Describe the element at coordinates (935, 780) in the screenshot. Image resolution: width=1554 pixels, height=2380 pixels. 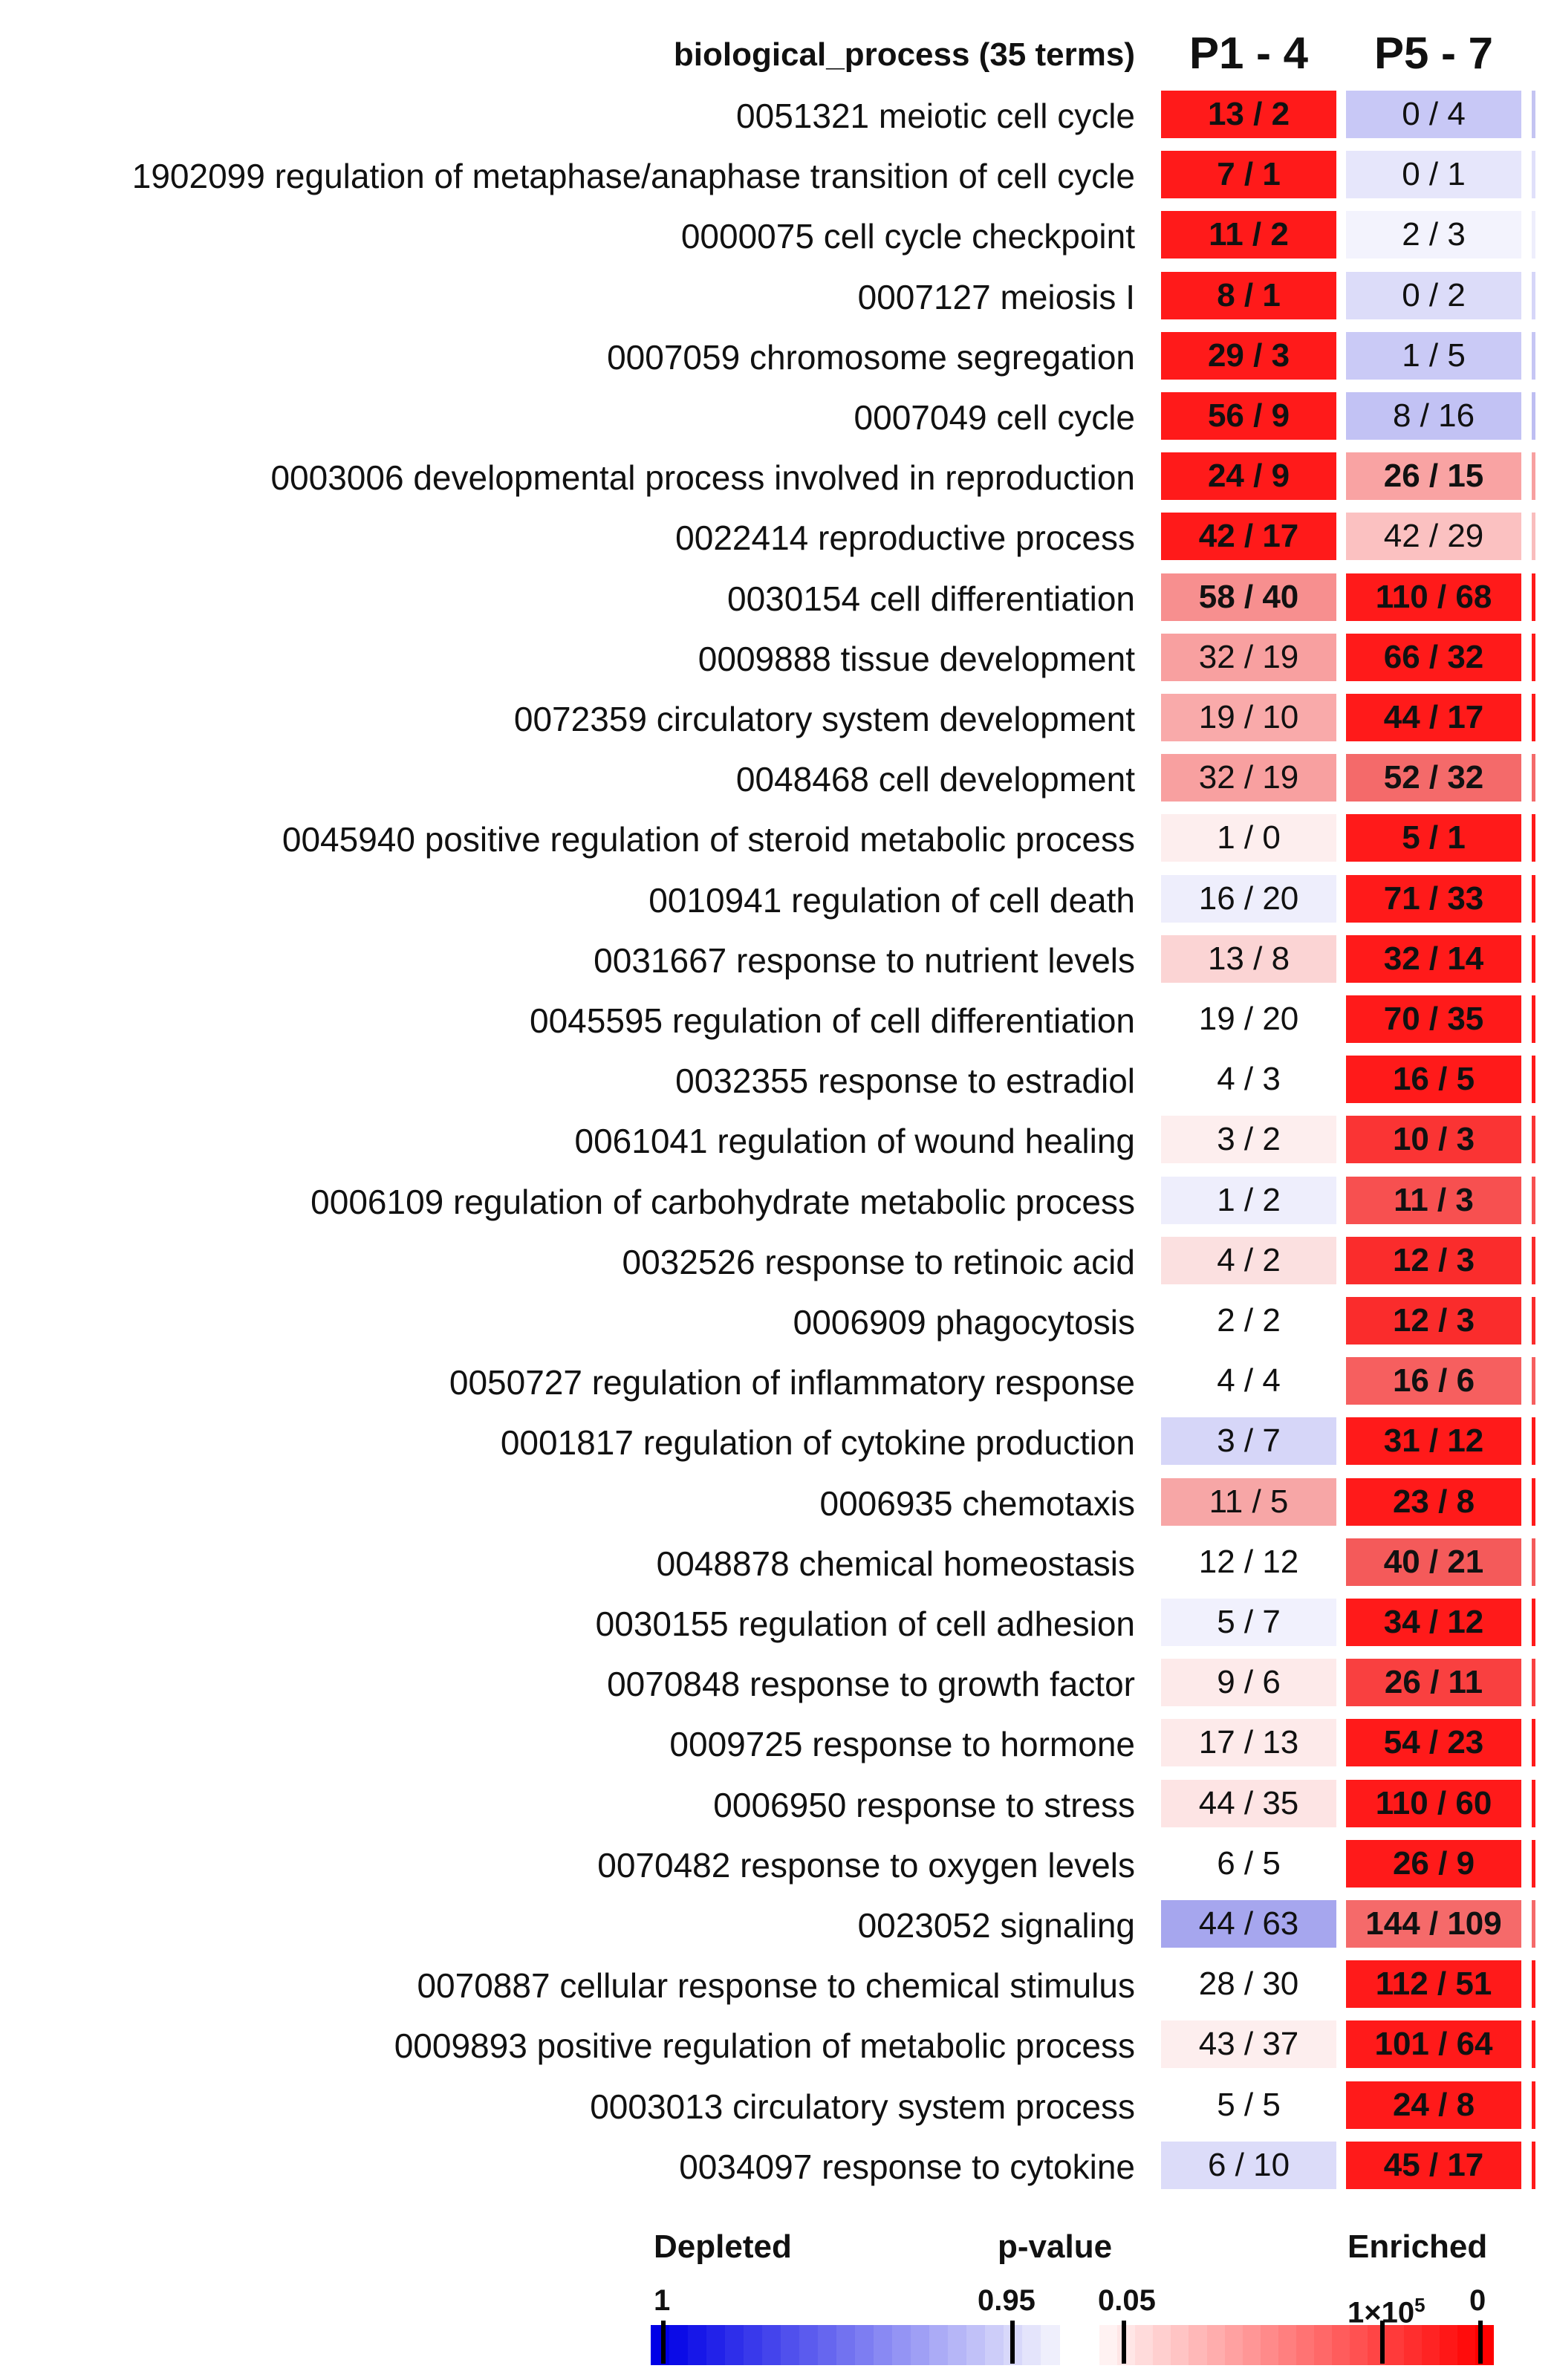
I see `term-label: 0048468 cell development` at that location.